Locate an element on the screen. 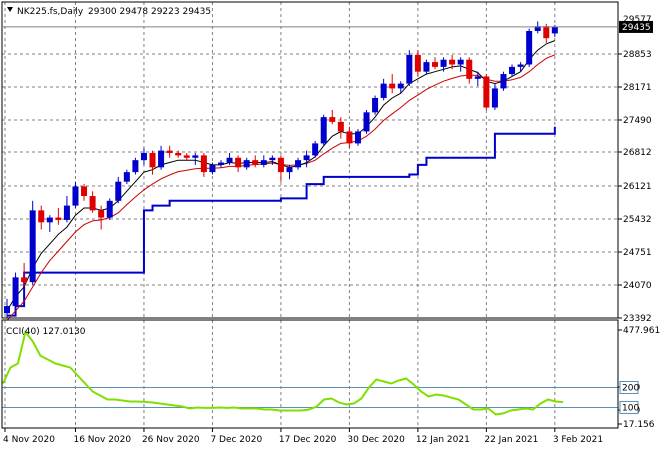  price-tick-label-top: 29577 is located at coordinates (637, 20).